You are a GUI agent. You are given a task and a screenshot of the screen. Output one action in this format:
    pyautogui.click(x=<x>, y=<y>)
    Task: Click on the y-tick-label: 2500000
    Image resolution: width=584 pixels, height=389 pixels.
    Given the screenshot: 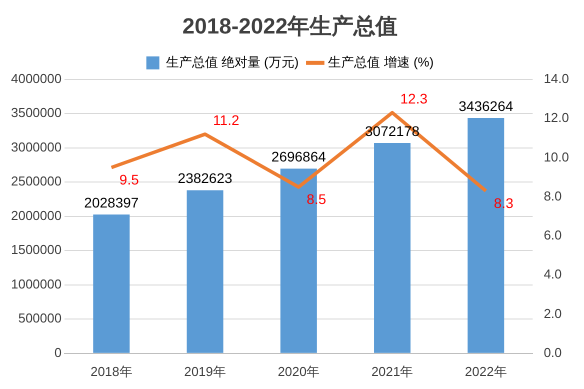 What is the action you would take?
    pyautogui.click(x=36, y=181)
    